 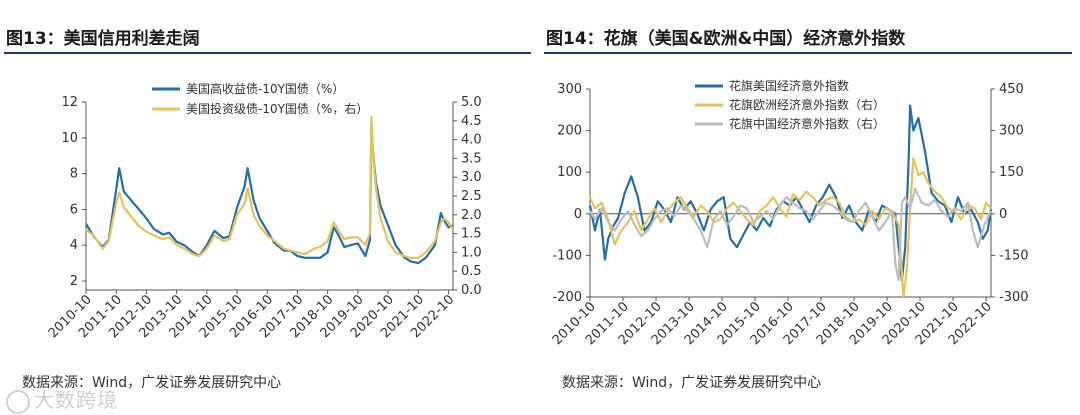 I want to click on y-right-tick-label: 0, so click(x=1003, y=214).